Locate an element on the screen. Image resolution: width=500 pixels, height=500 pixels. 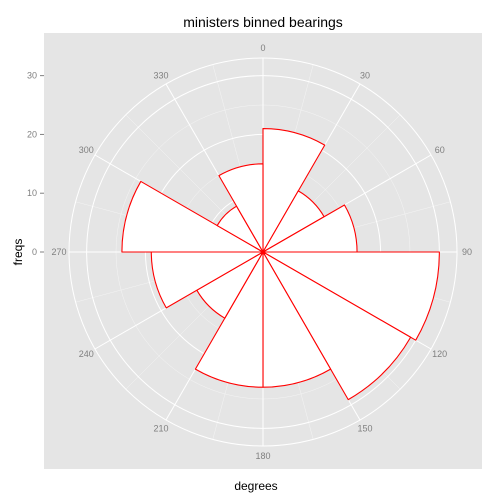
r-tick-label: 20 is located at coordinates (32, 134).